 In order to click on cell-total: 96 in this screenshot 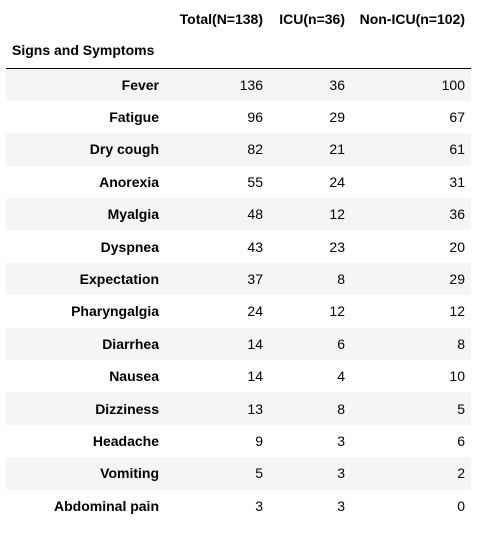, I will do `click(255, 117)`.